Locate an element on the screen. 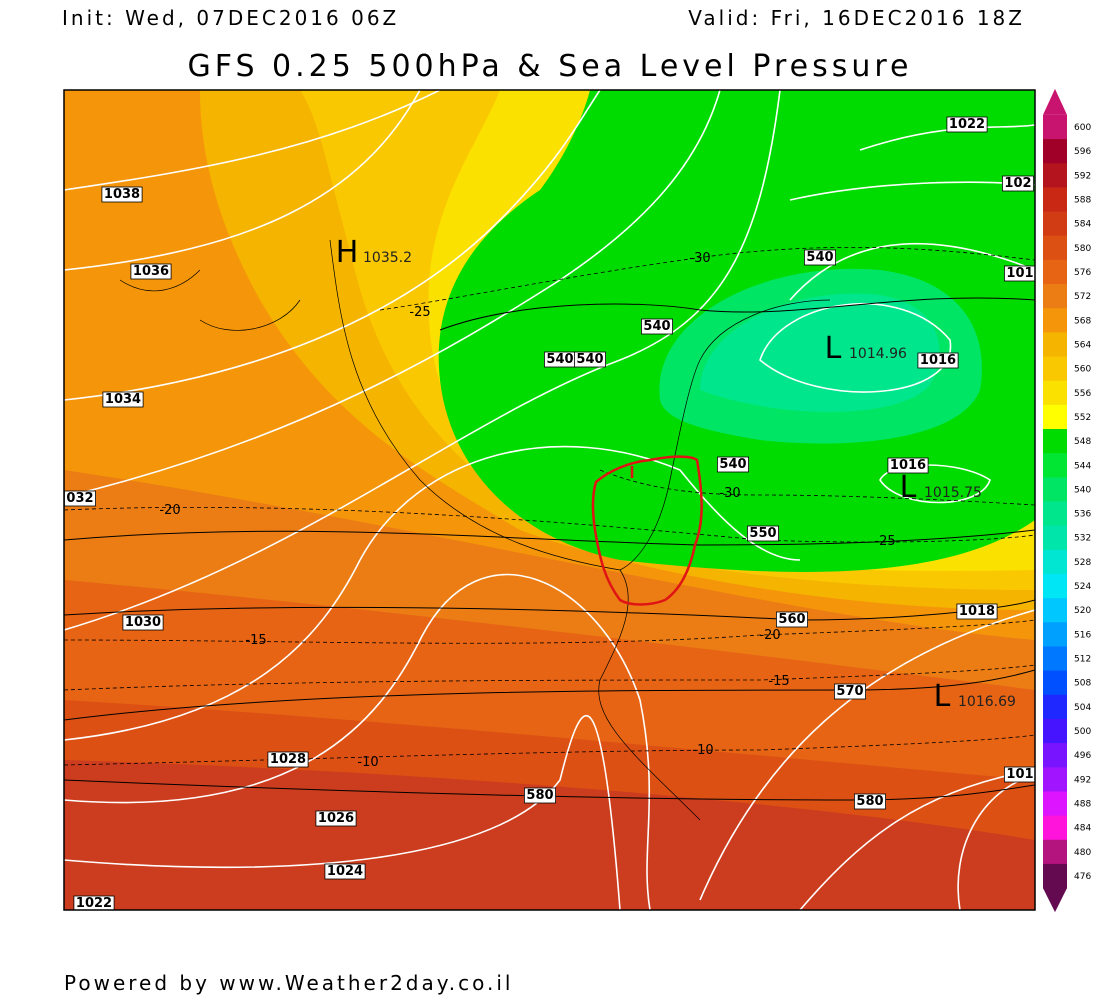 This screenshot has height=1004, width=1100. isobar-label: 1018 is located at coordinates (977, 611).